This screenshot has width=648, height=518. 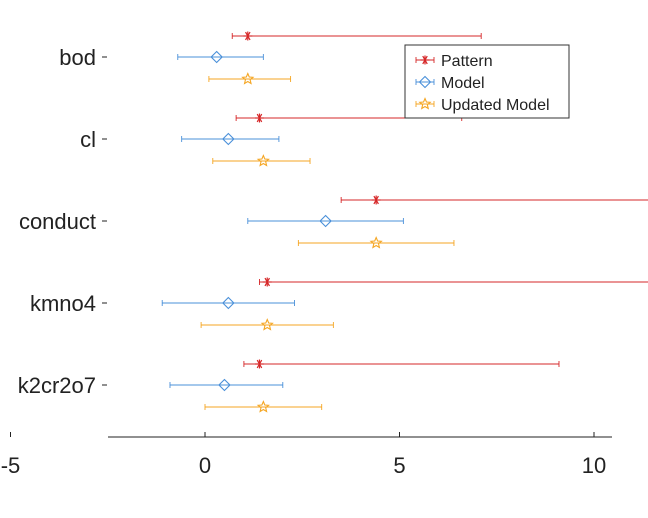 What do you see at coordinates (77, 57) in the screenshot?
I see `y-category-label: bod` at bounding box center [77, 57].